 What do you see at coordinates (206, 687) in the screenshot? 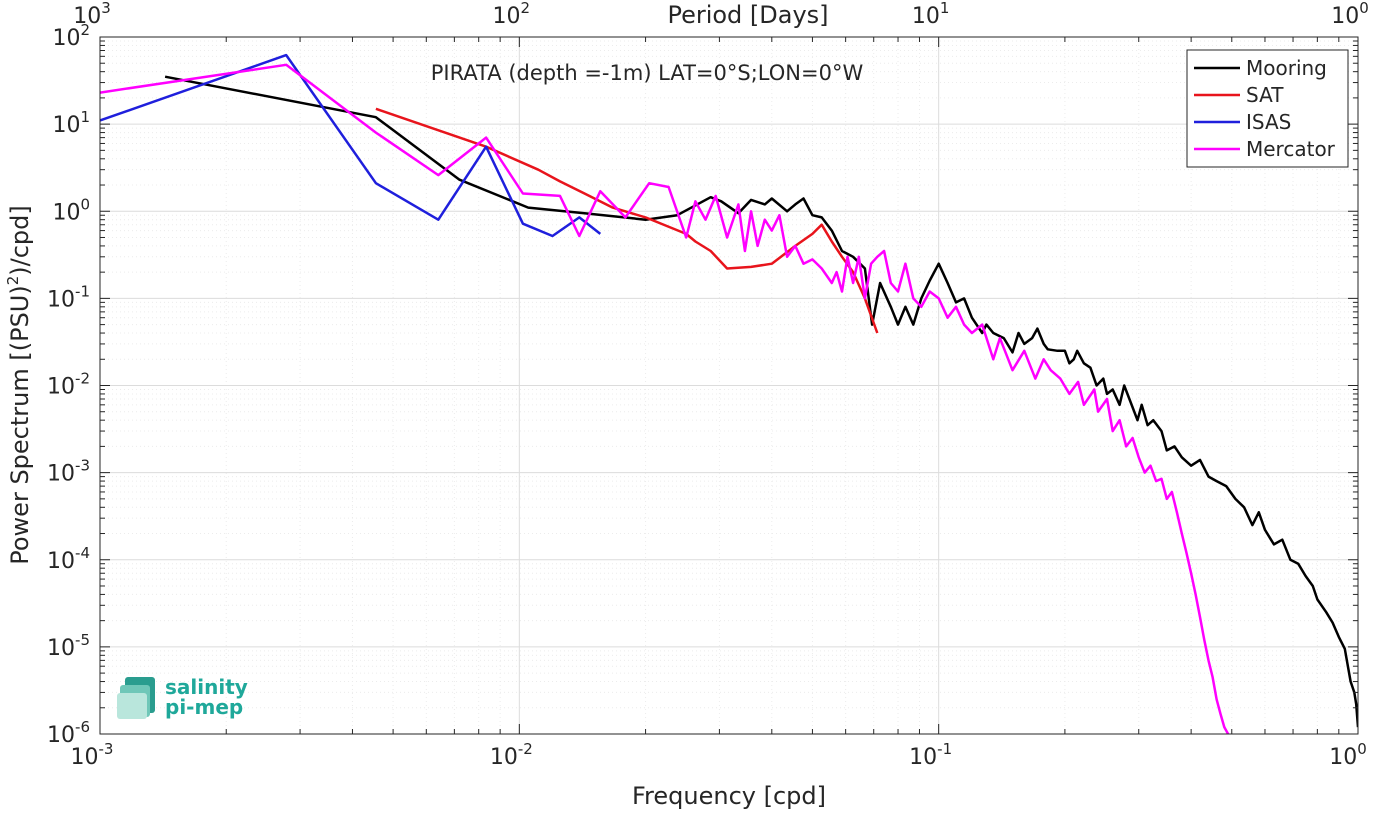
I see `logo-line-1: salinity` at bounding box center [206, 687].